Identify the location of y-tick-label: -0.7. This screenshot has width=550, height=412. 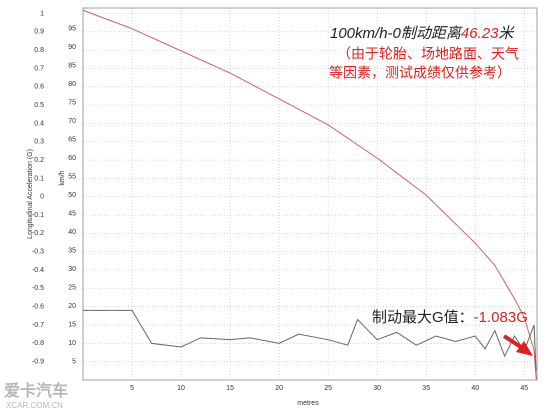
(38, 325).